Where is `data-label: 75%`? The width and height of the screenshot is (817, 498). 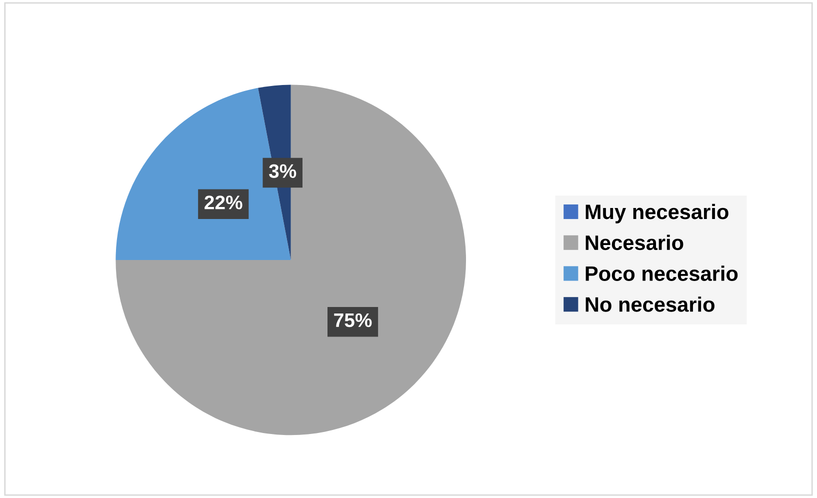
data-label: 75% is located at coordinates (353, 320).